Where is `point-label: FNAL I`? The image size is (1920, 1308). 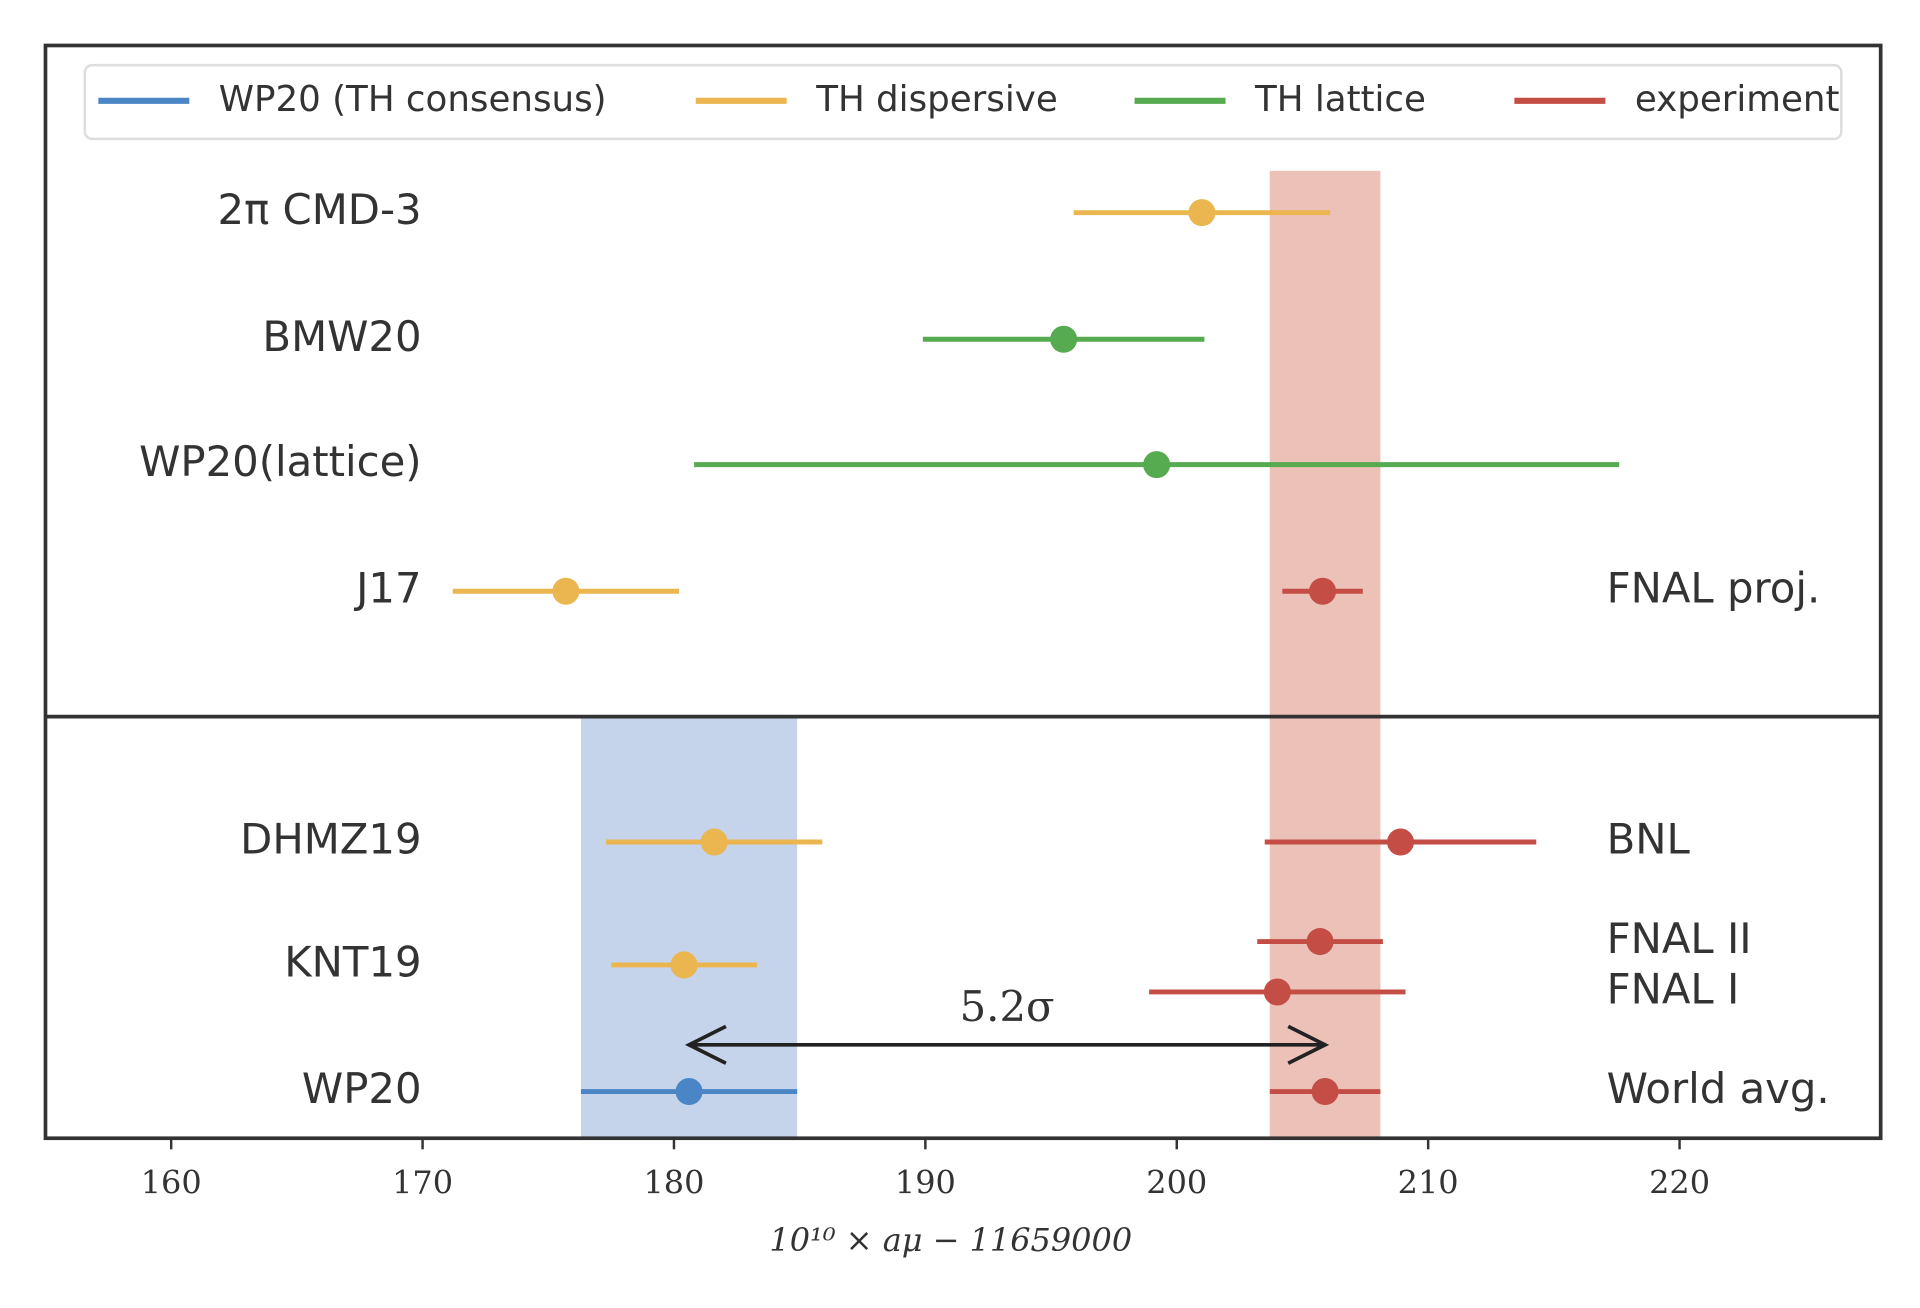 point-label: FNAL I is located at coordinates (1673, 988).